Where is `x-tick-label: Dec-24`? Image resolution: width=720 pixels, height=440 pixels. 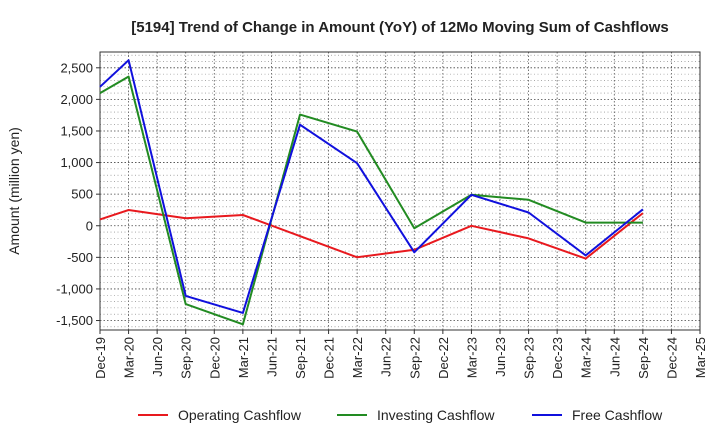
x-tick-label: Dec-24 is located at coordinates (671, 358).